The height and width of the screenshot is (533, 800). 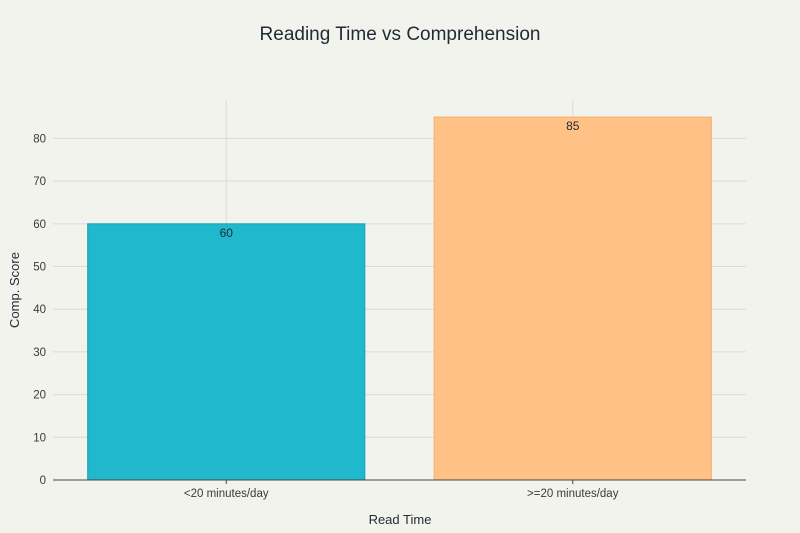 I want to click on y-tick-label: 20, so click(x=39, y=396).